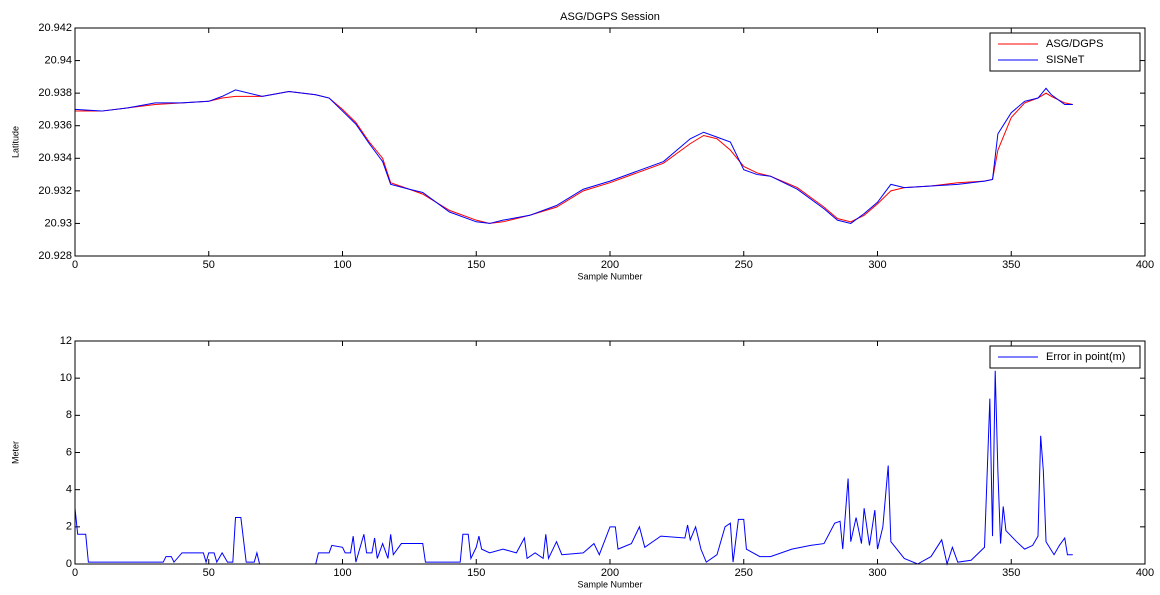  Describe the element at coordinates (69, 415) in the screenshot. I see `y-tick-label: 8` at that location.